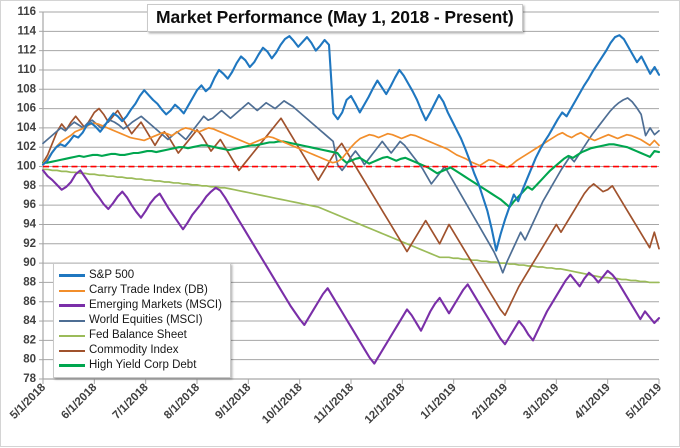  I want to click on legend-label: Fed Balance Sheet, so click(138, 335).